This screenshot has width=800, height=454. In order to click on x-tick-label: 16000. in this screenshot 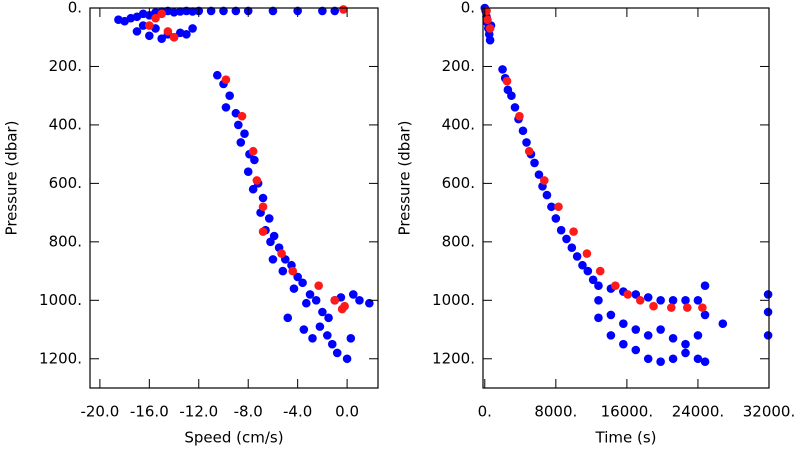, I will do `click(627, 412)`.